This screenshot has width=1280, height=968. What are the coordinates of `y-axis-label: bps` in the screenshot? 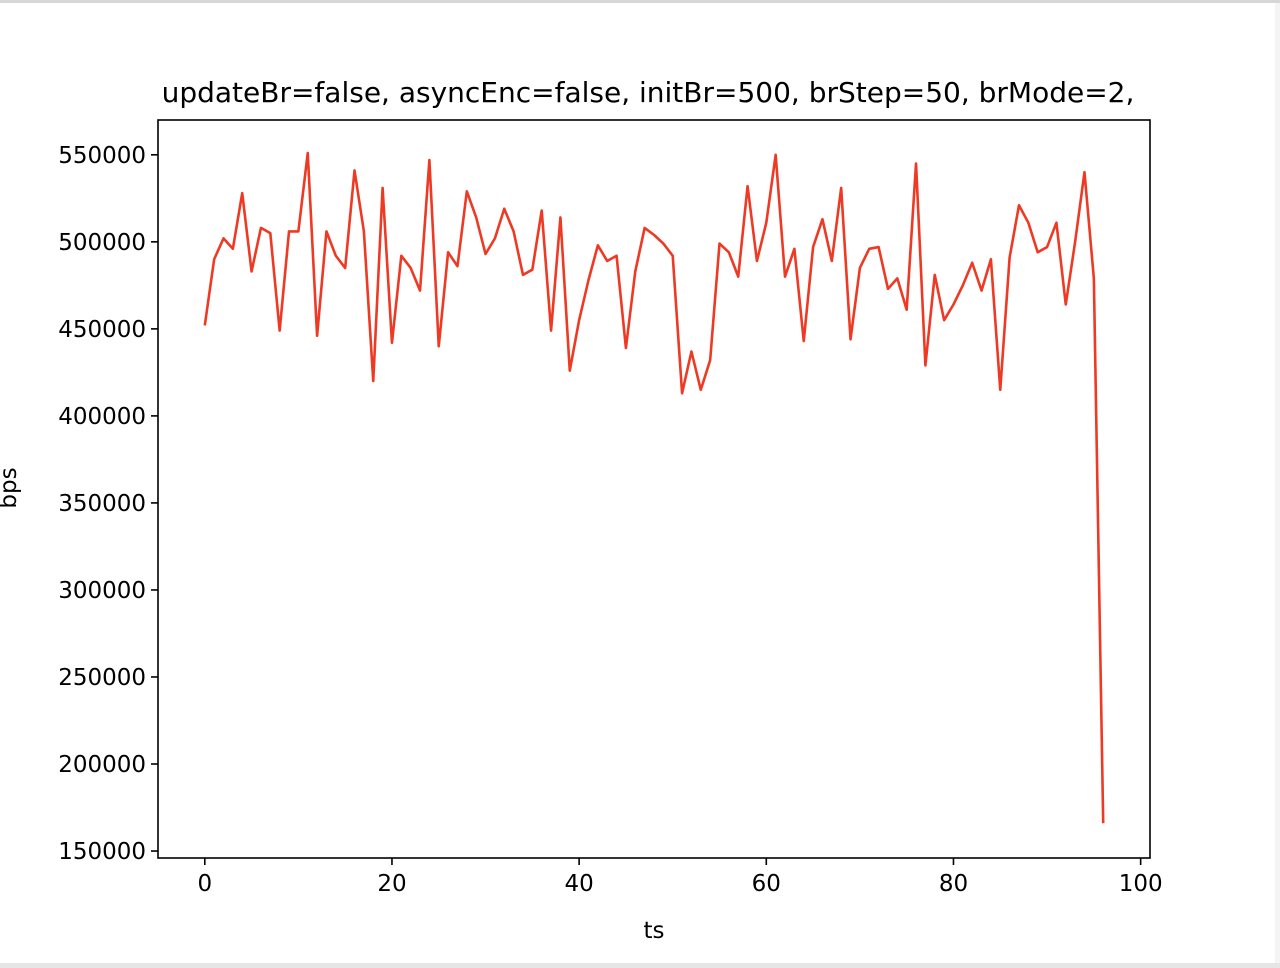 It's located at (11, 487).